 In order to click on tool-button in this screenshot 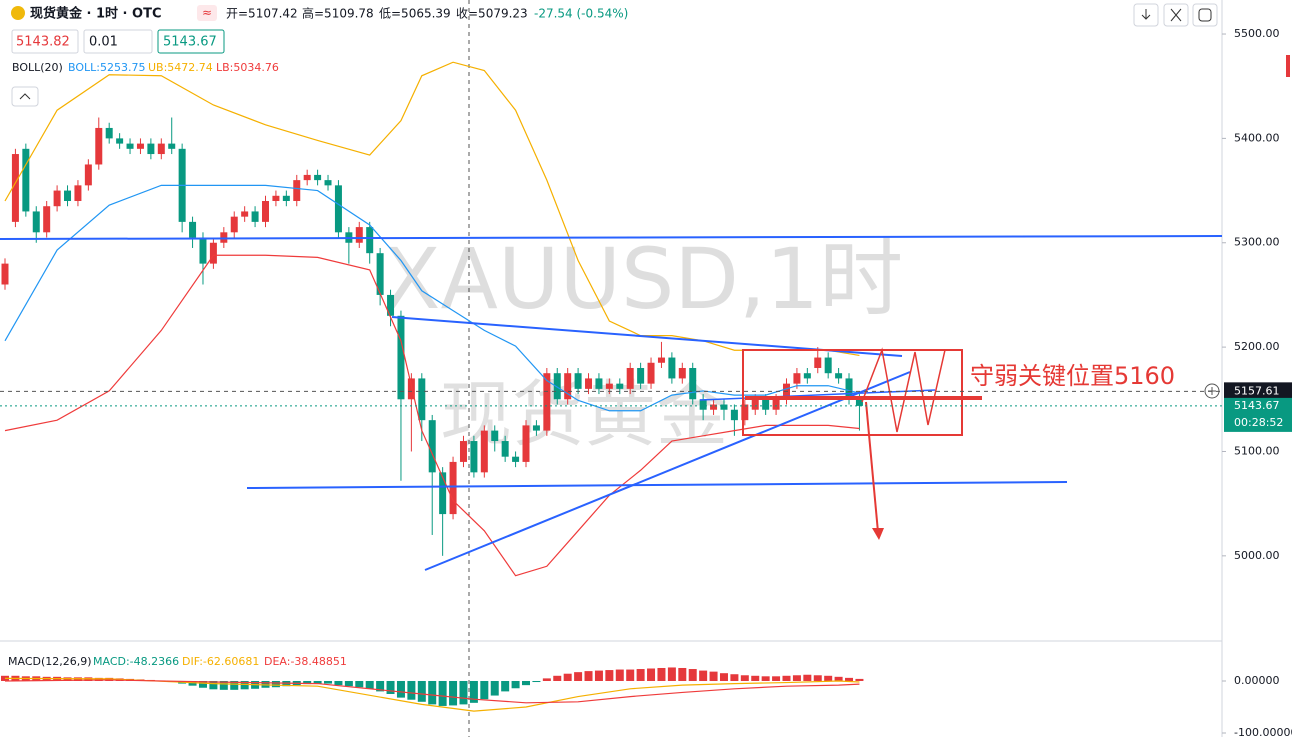, I will do `click(1205, 15)`.